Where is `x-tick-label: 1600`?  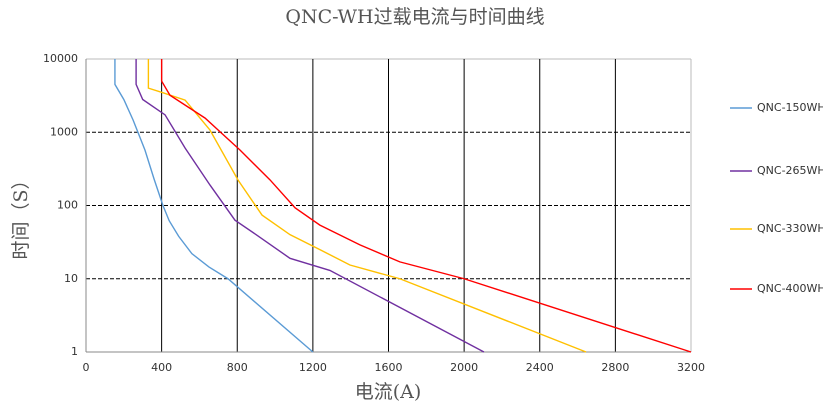 x-tick-label: 1600 is located at coordinates (389, 367).